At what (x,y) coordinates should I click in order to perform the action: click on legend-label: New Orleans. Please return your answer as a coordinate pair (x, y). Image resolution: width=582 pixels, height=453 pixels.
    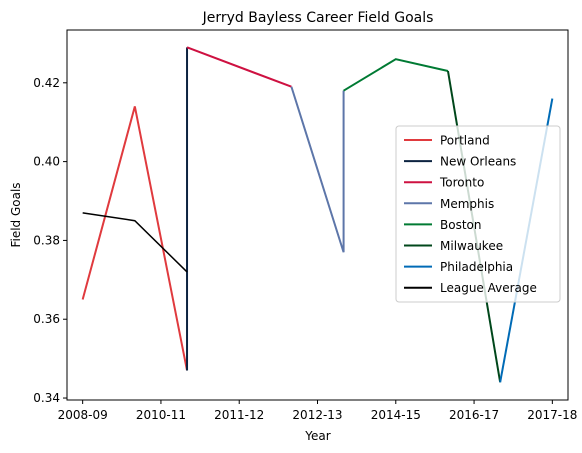
    Looking at the image, I should click on (478, 162).